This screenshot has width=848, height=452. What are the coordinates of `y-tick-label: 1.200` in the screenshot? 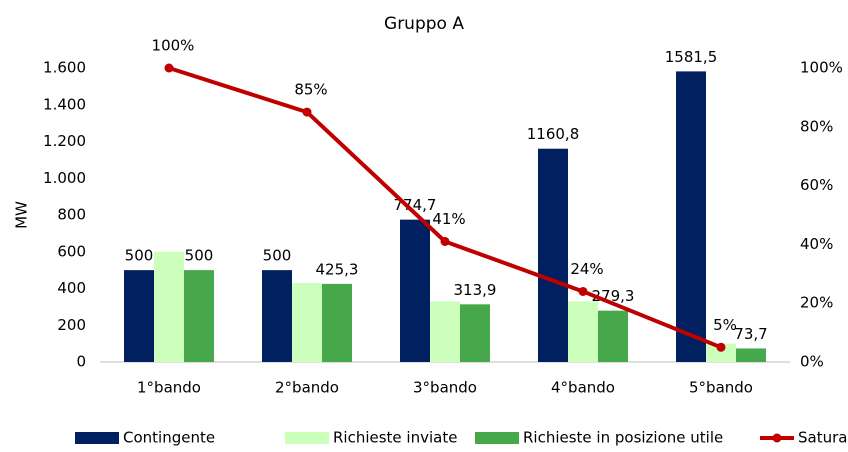 It's located at (64, 141).